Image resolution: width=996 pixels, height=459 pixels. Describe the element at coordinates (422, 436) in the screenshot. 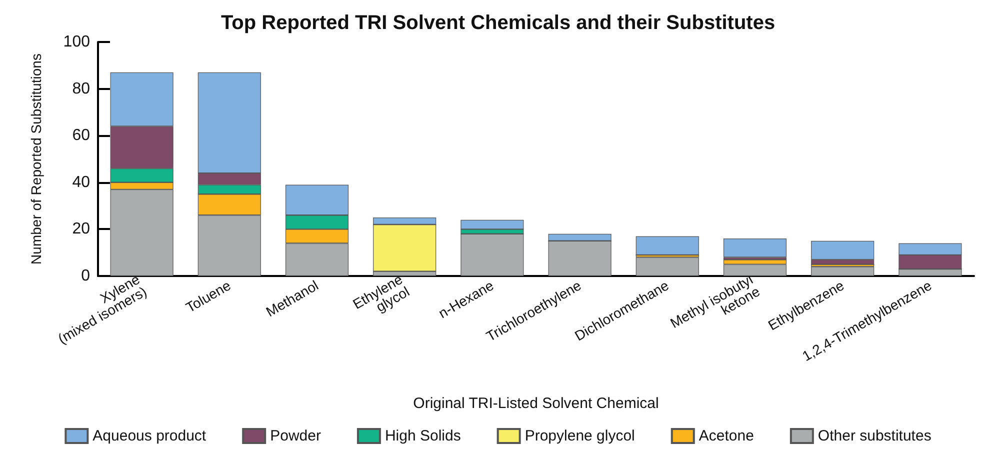

I see `legend-label: High Solids` at that location.